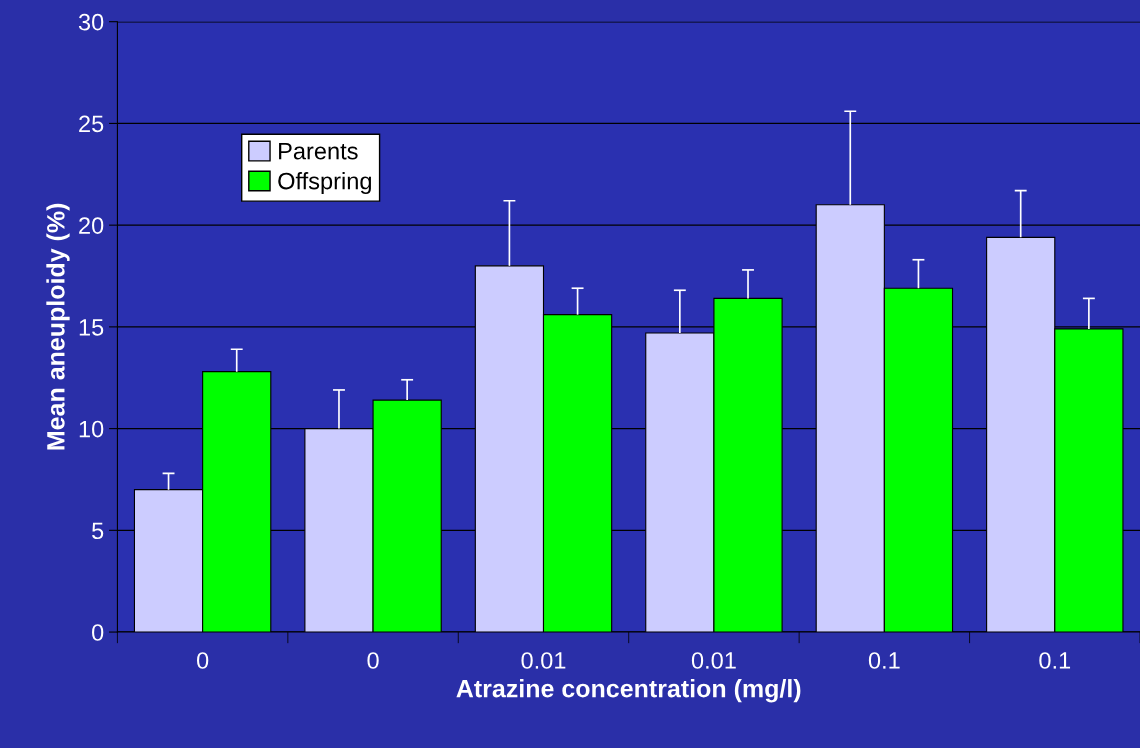 The width and height of the screenshot is (1140, 748). What do you see at coordinates (91, 22) in the screenshot?
I see `y-tick-label: 30` at bounding box center [91, 22].